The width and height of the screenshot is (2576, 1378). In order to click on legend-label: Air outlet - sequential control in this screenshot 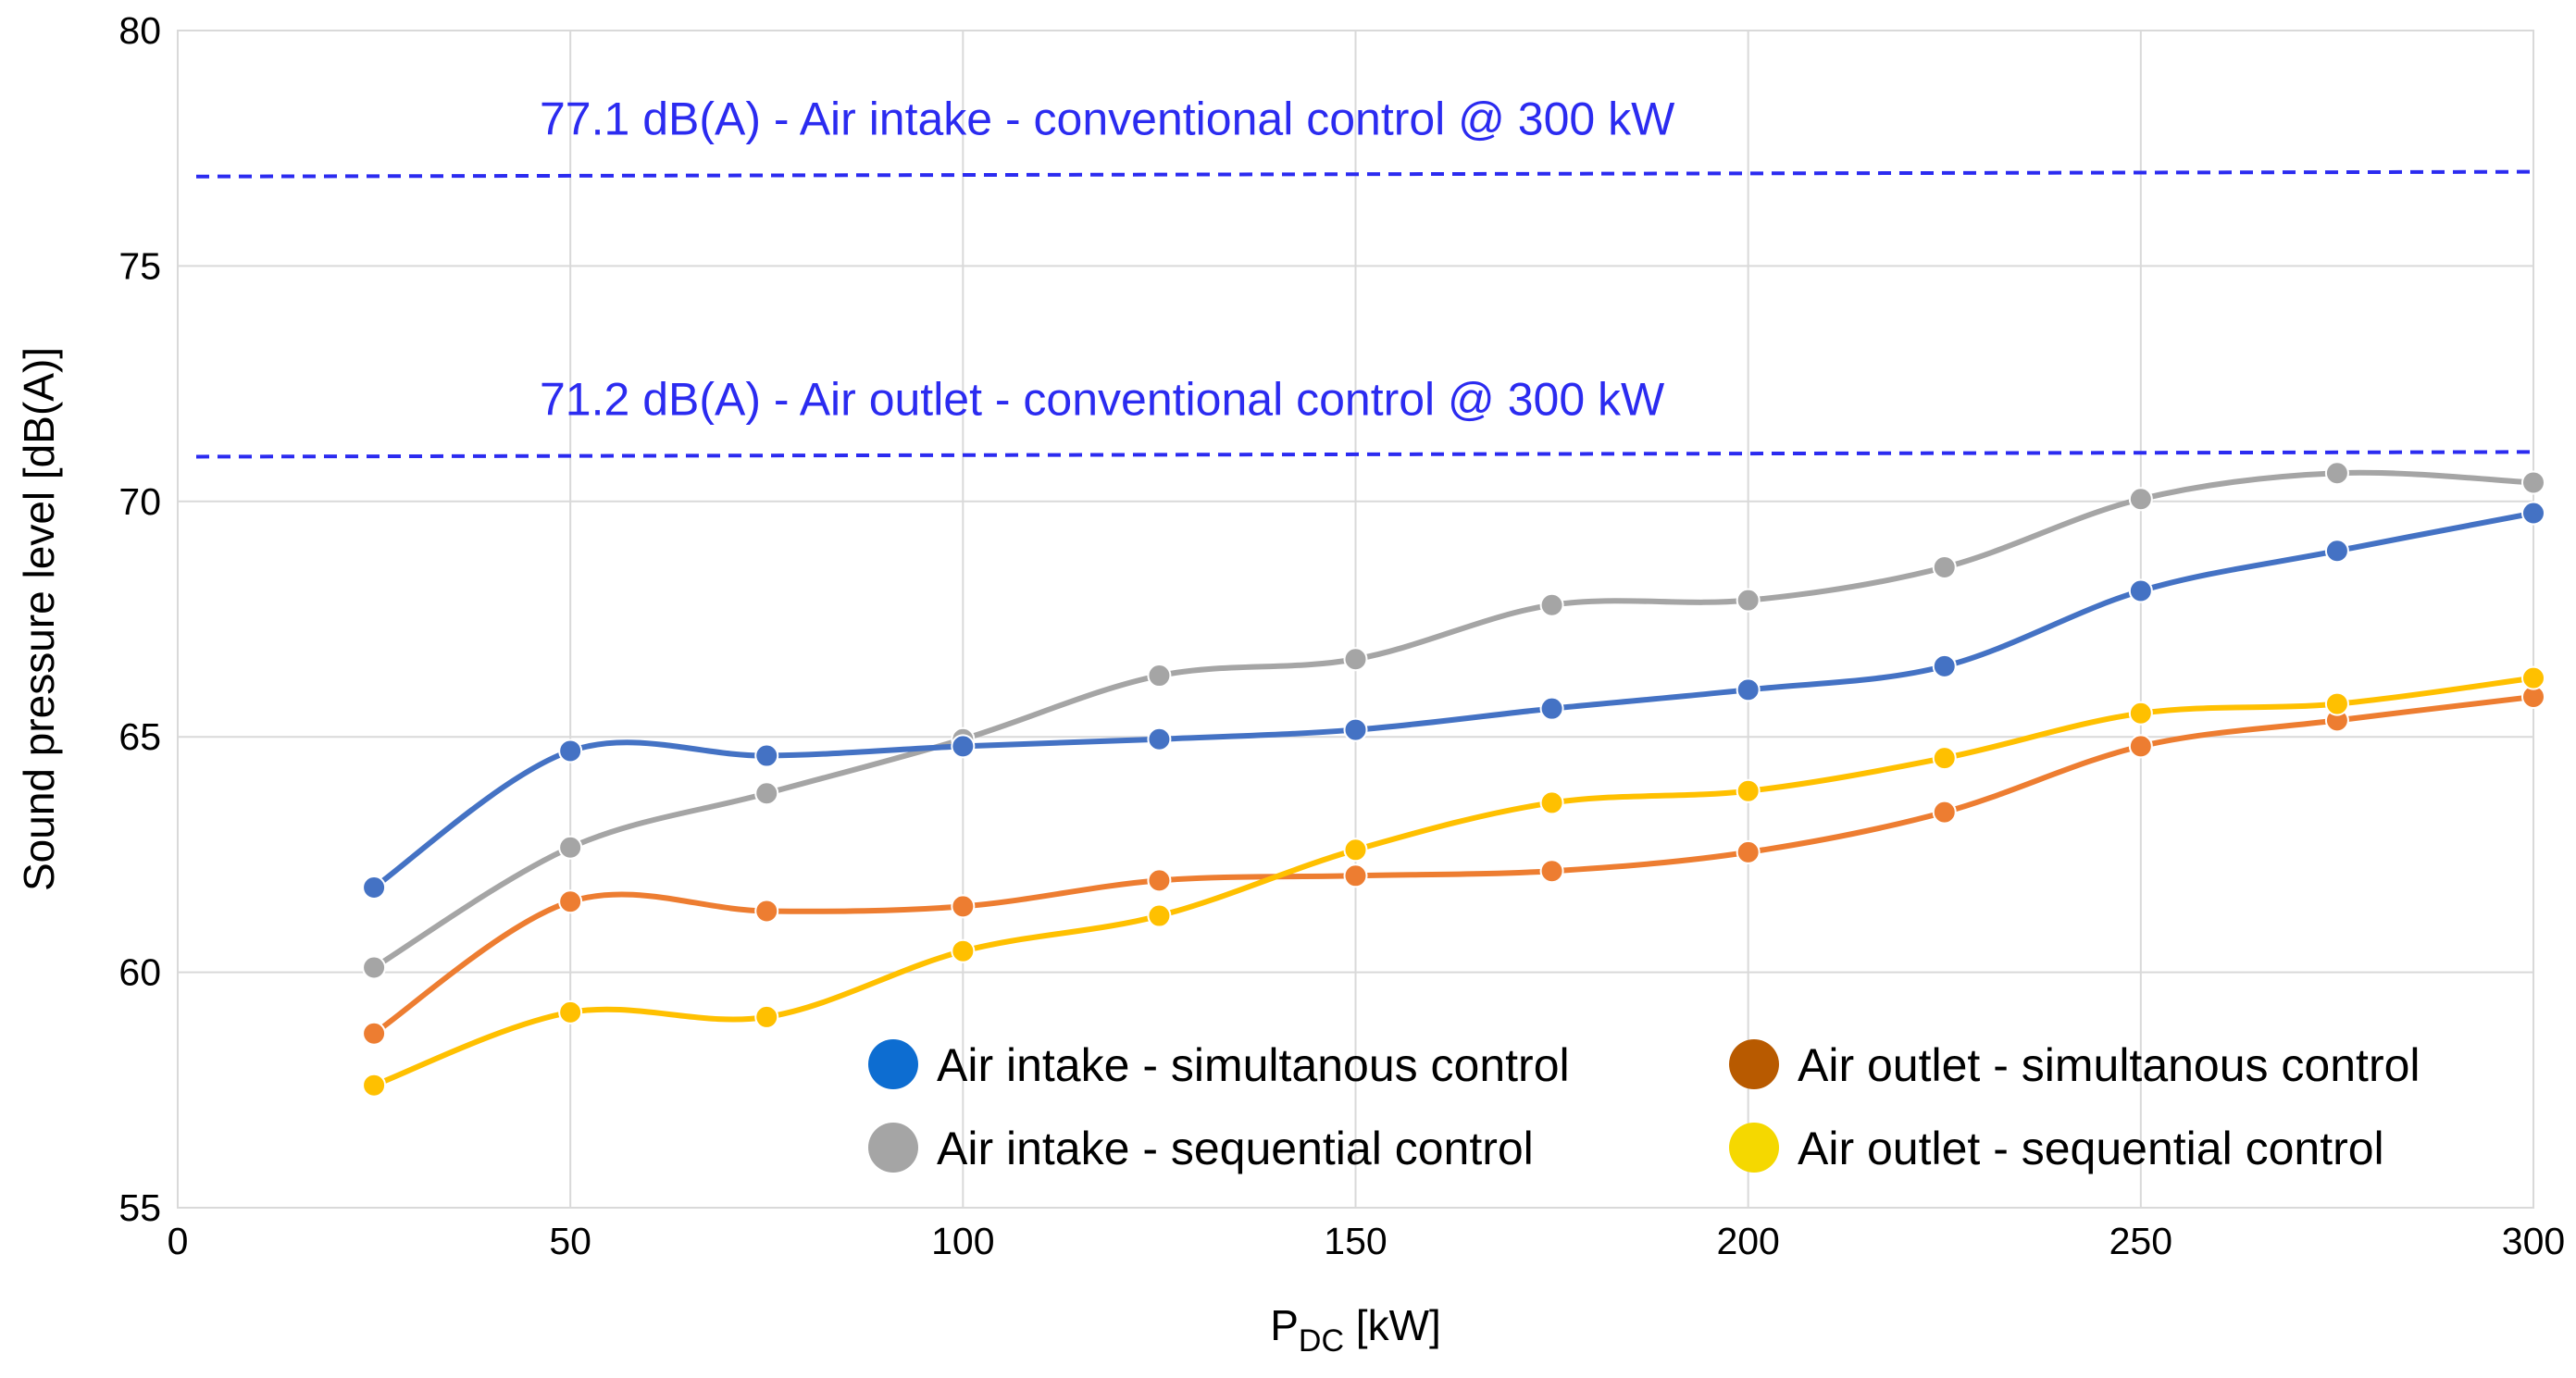, I will do `click(2091, 1148)`.